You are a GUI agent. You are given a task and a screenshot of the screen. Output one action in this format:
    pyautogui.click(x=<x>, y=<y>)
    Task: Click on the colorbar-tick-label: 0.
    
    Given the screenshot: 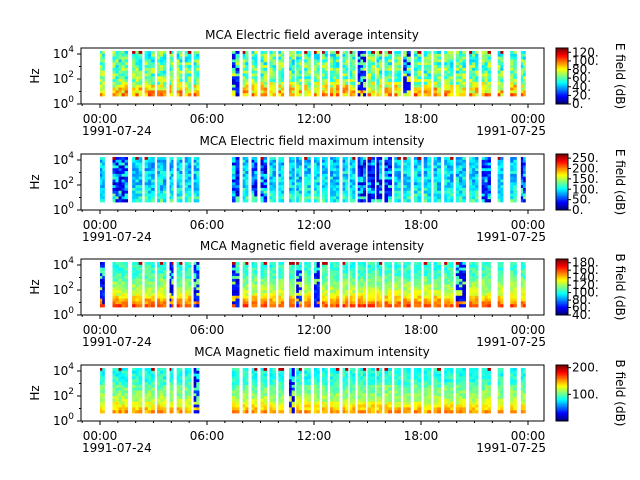 What is the action you would take?
    pyautogui.click(x=577, y=104)
    